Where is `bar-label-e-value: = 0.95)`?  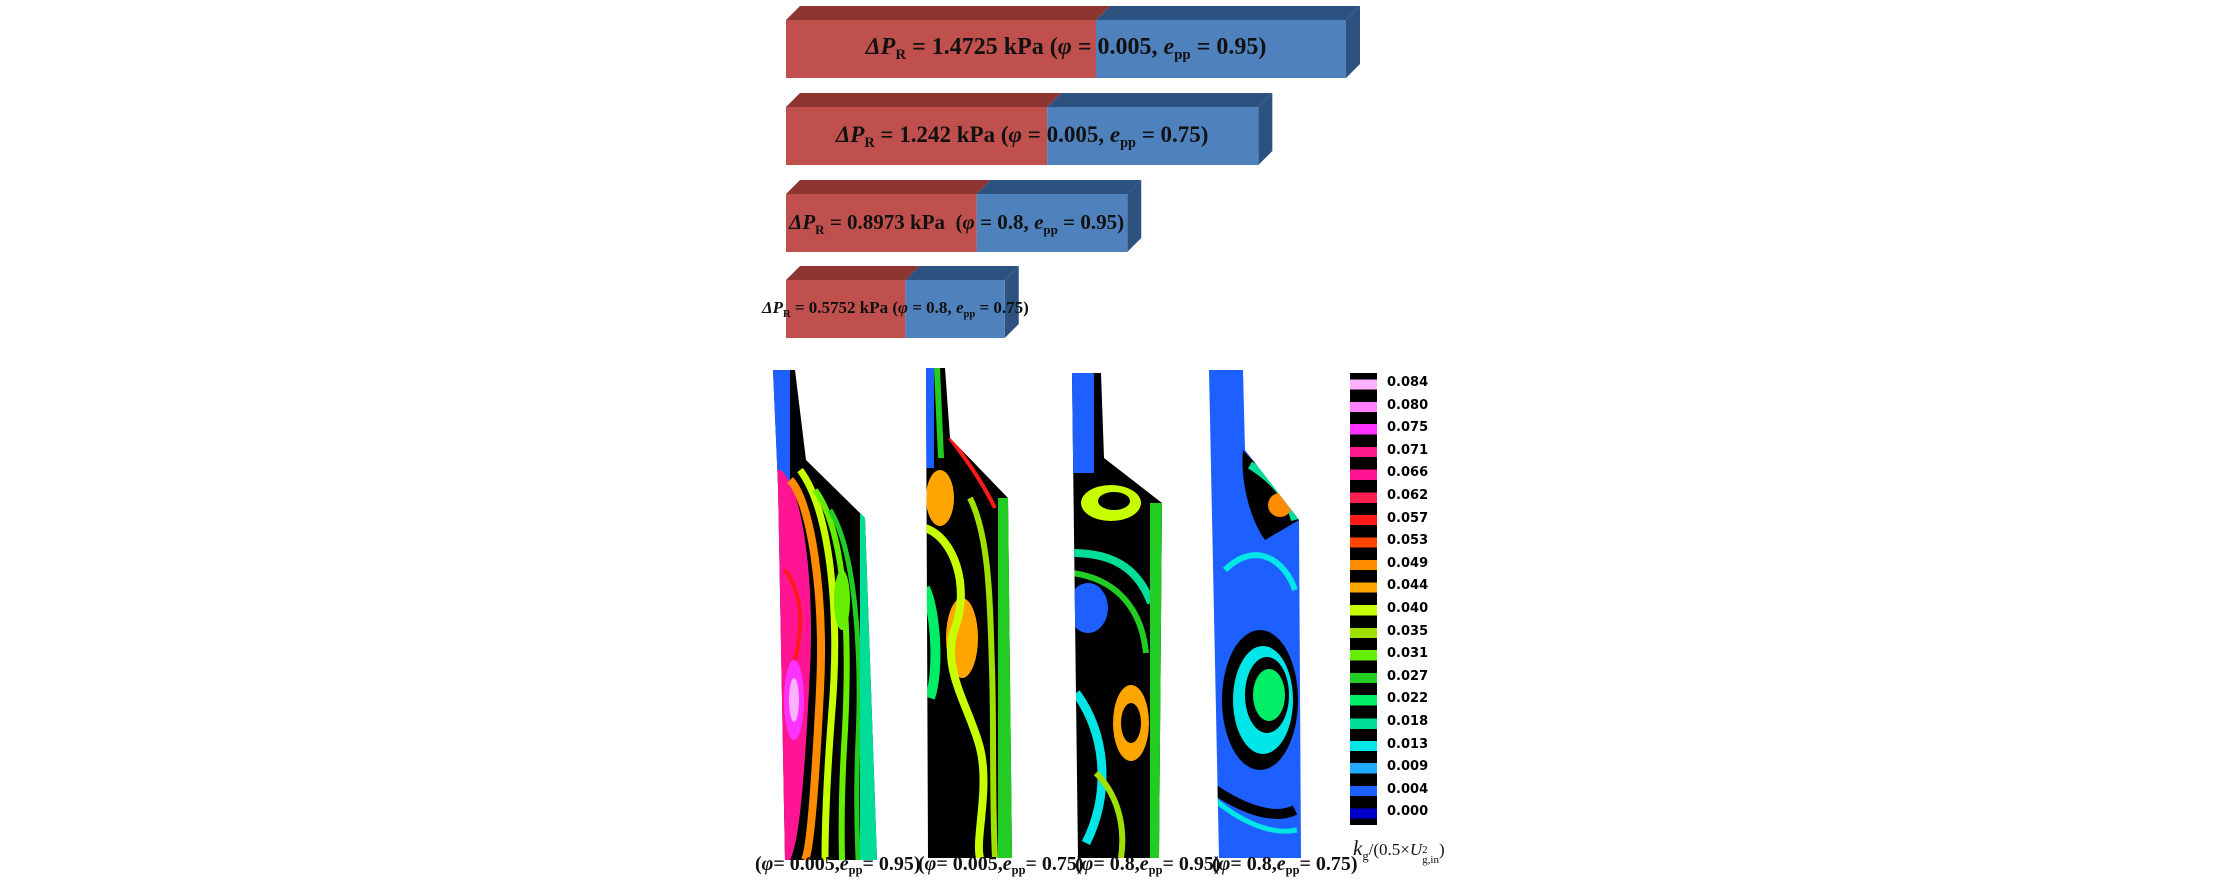 bar-label-e-value: = 0.95) is located at coordinates (1091, 221).